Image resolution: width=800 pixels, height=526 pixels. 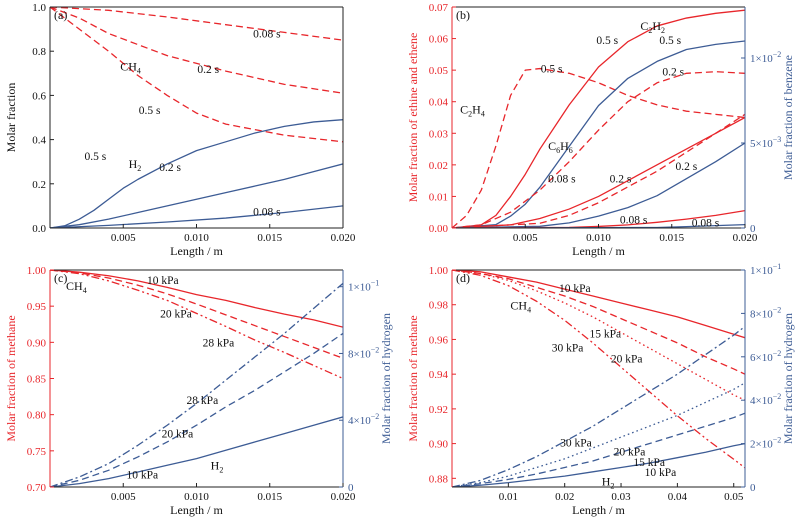 I want to click on y-right-tick-label: 1×10⁻¹, so click(x=765, y=269).